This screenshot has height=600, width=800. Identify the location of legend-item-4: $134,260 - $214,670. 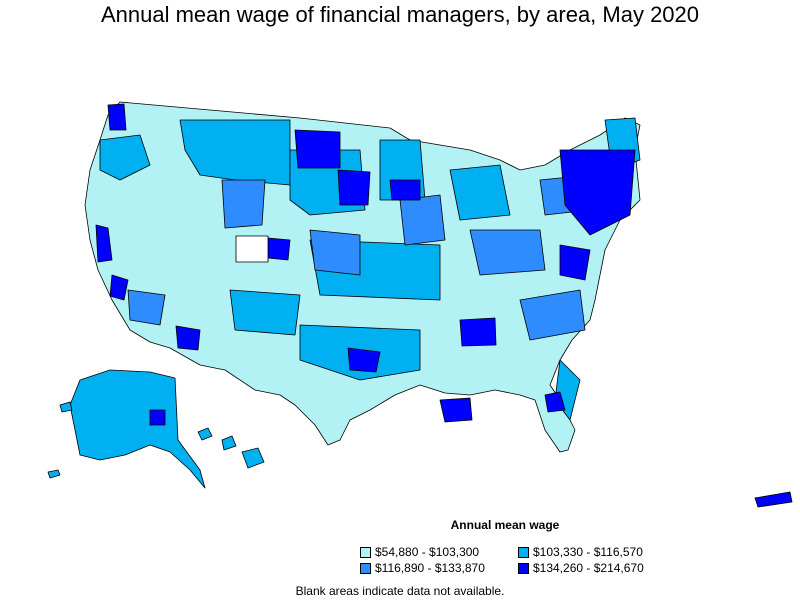
(581, 568).